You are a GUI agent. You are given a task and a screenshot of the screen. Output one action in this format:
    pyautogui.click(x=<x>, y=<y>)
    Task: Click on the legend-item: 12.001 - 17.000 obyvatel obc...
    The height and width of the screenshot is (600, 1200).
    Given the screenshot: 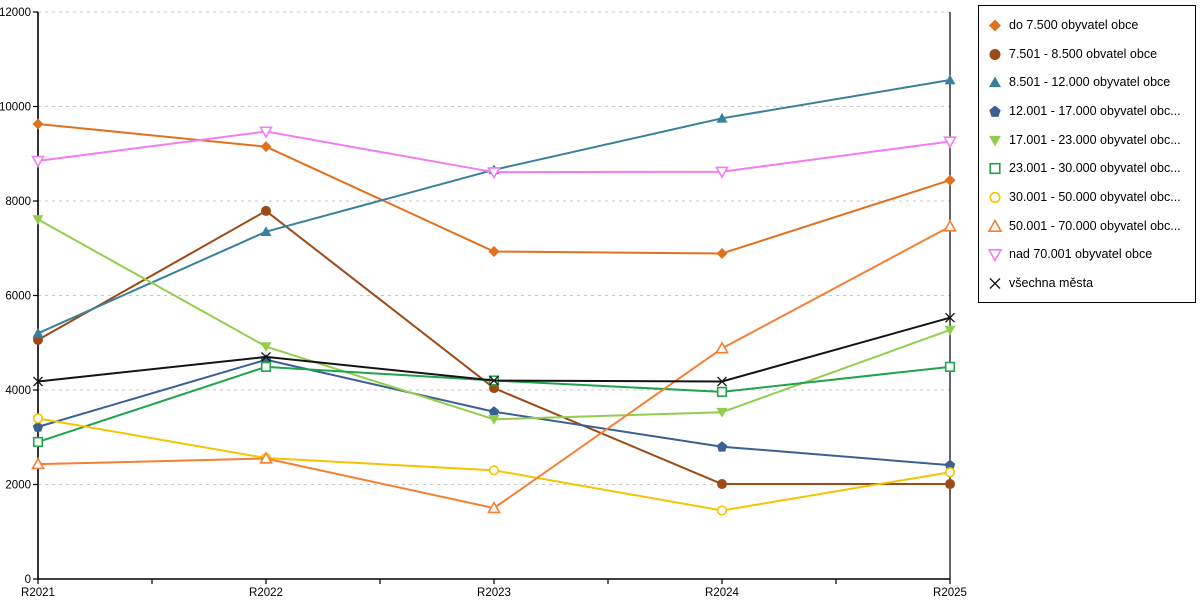 What is the action you would take?
    pyautogui.click(x=1089, y=111)
    